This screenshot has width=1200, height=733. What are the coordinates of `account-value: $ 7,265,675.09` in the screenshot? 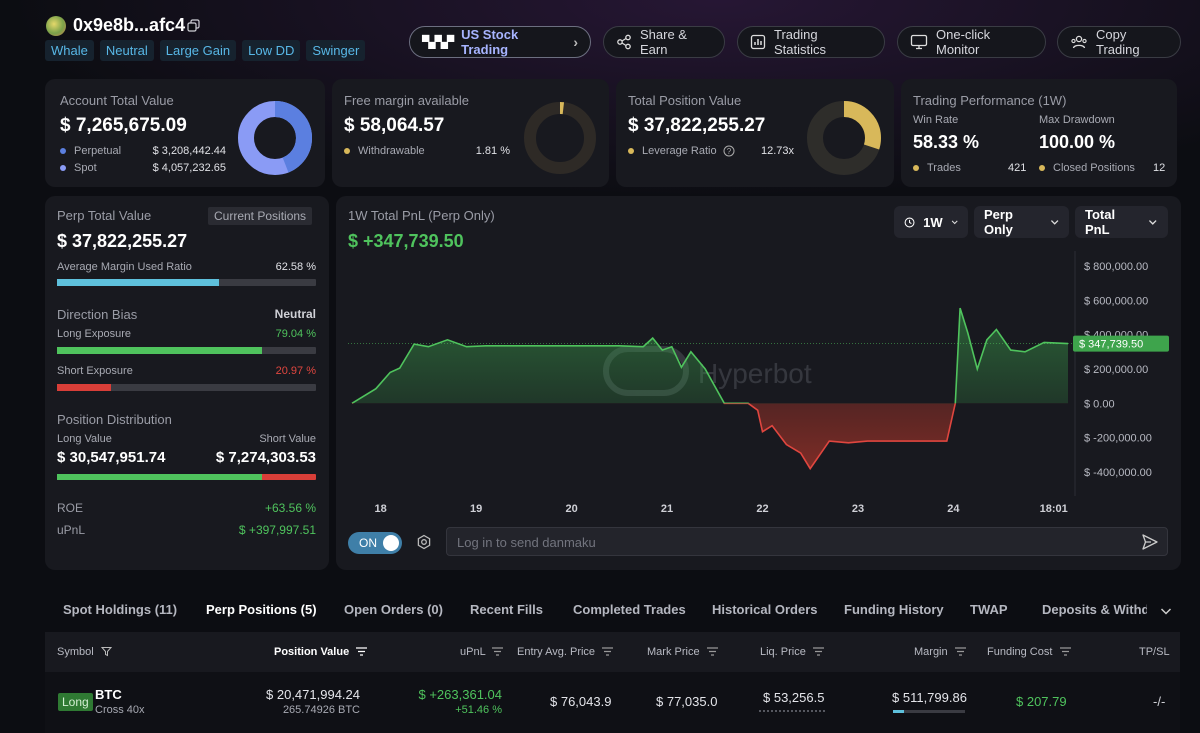 It's located at (123, 125).